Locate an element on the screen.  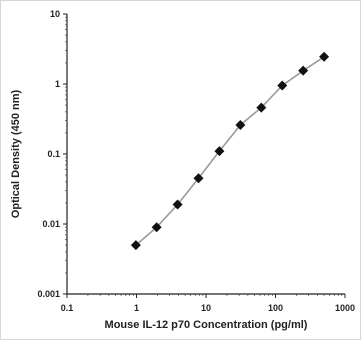
x-tick-label: 1000 is located at coordinates (345, 308).